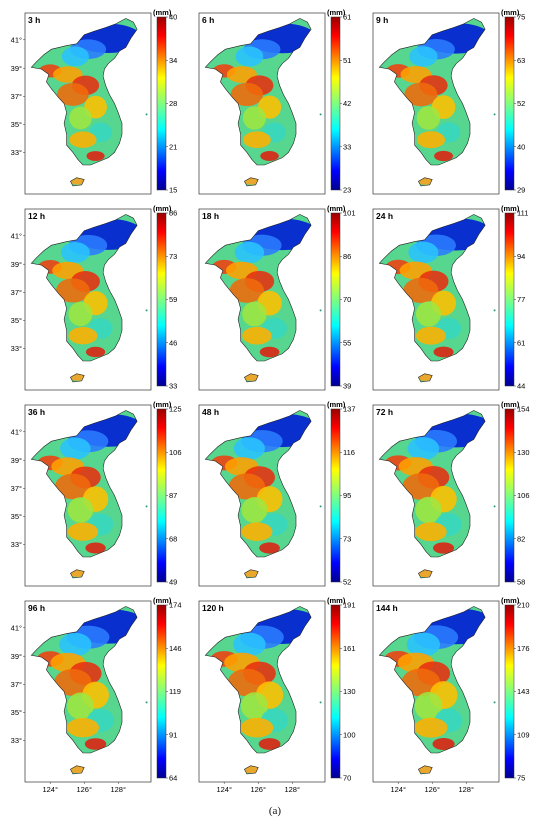 This screenshot has height=829, width=550. I want to click on latitude-label: 39°, so click(16, 656).